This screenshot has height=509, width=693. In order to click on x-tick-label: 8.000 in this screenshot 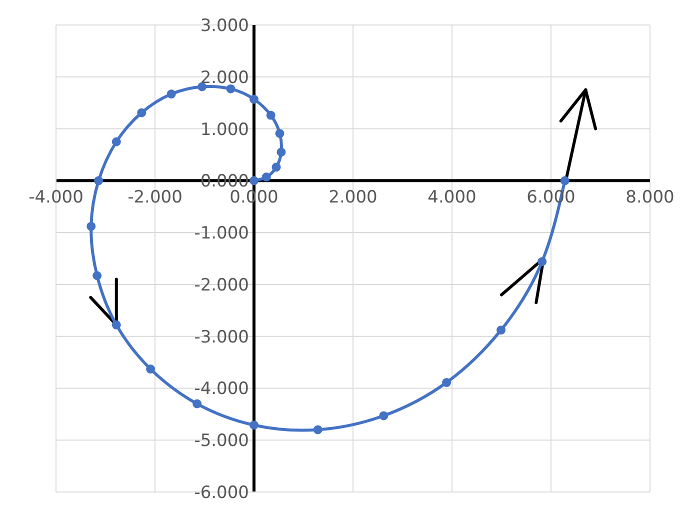, I will do `click(650, 198)`.